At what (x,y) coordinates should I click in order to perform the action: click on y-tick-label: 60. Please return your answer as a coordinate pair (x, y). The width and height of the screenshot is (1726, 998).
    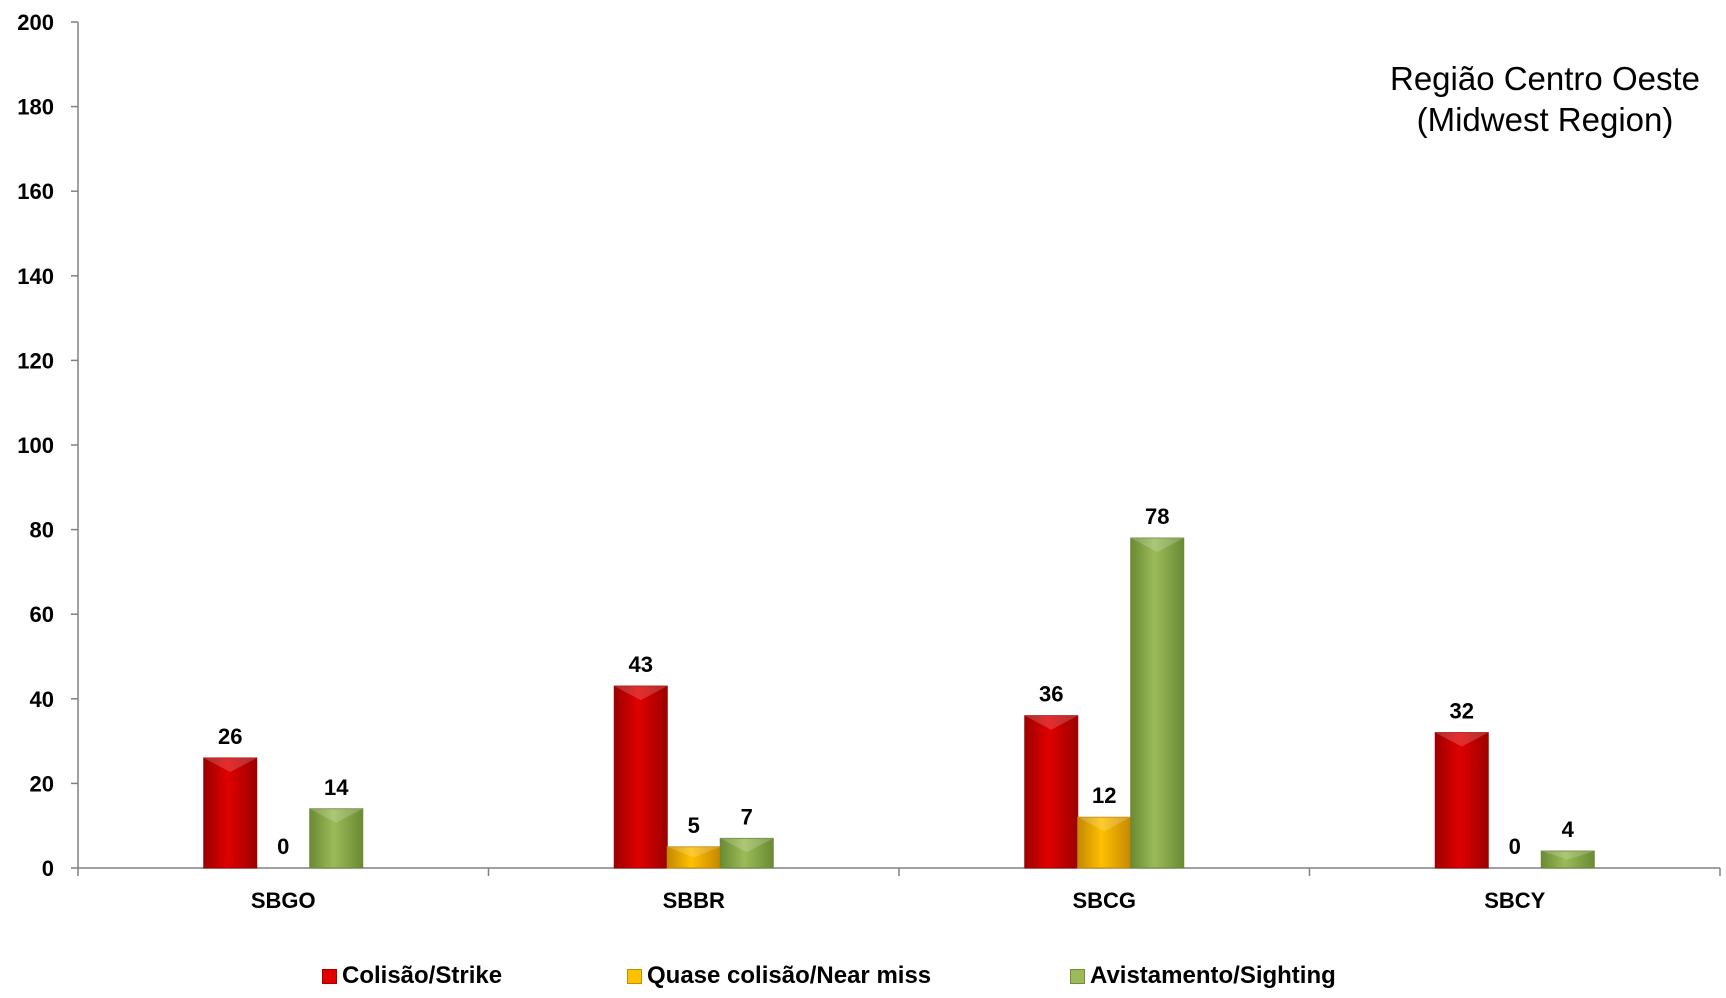
    Looking at the image, I should click on (42, 614).